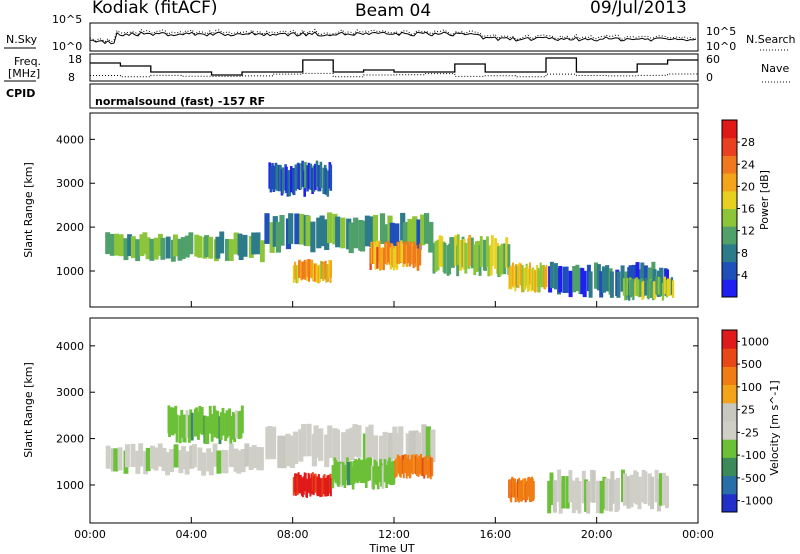 The height and width of the screenshot is (554, 800). I want to click on nsky-trace, so click(393, 38).